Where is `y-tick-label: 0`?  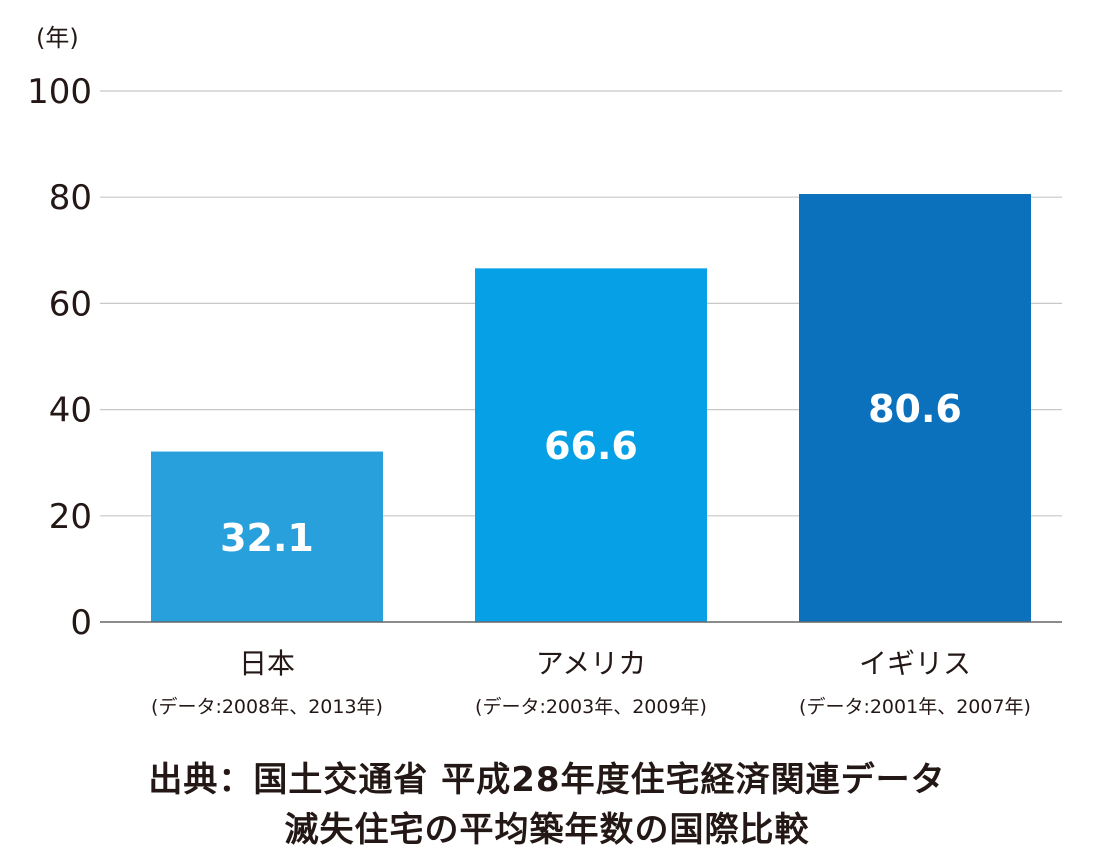
y-tick-label: 0 is located at coordinates (81, 623).